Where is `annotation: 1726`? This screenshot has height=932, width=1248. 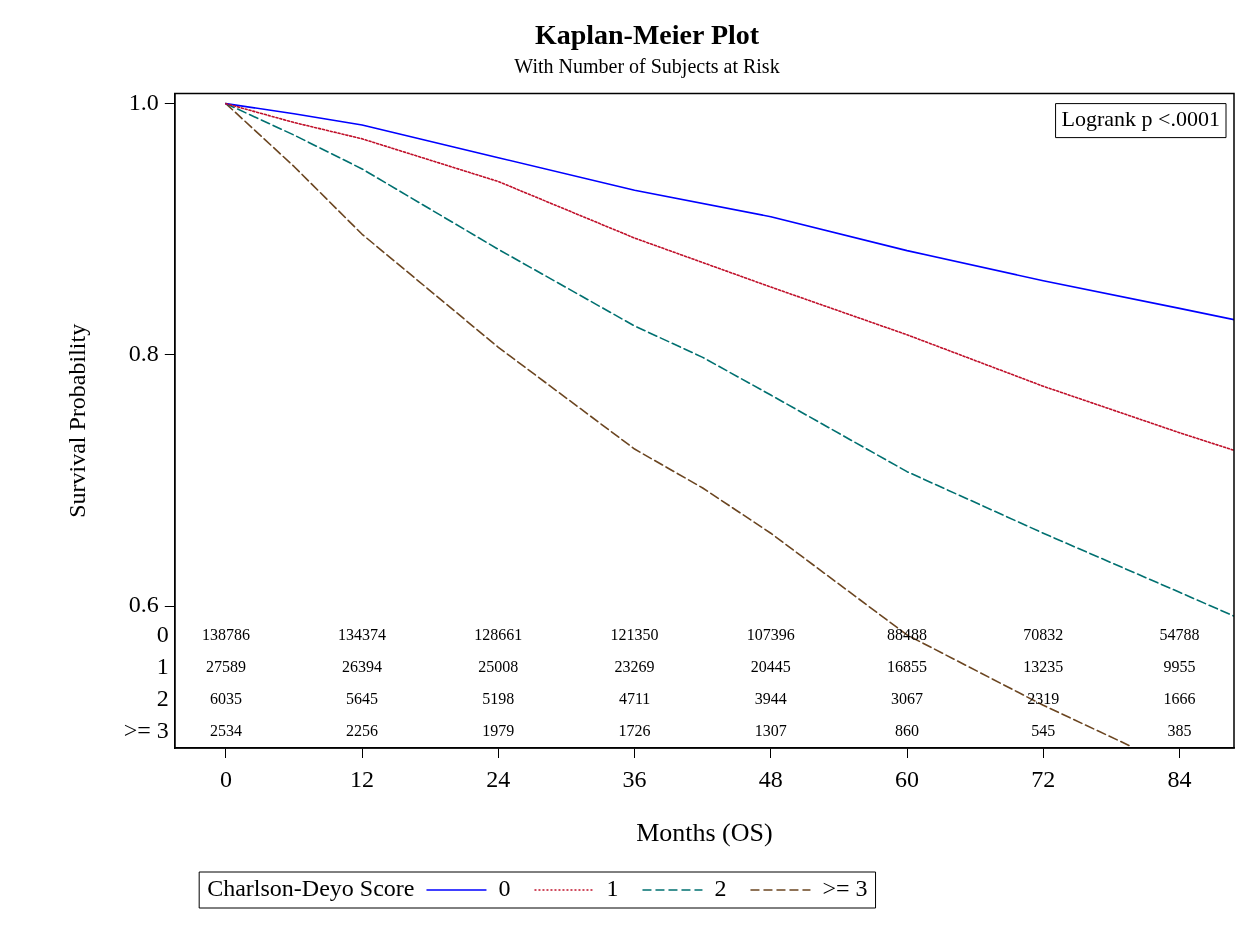
annotation: 1726 is located at coordinates (634, 731).